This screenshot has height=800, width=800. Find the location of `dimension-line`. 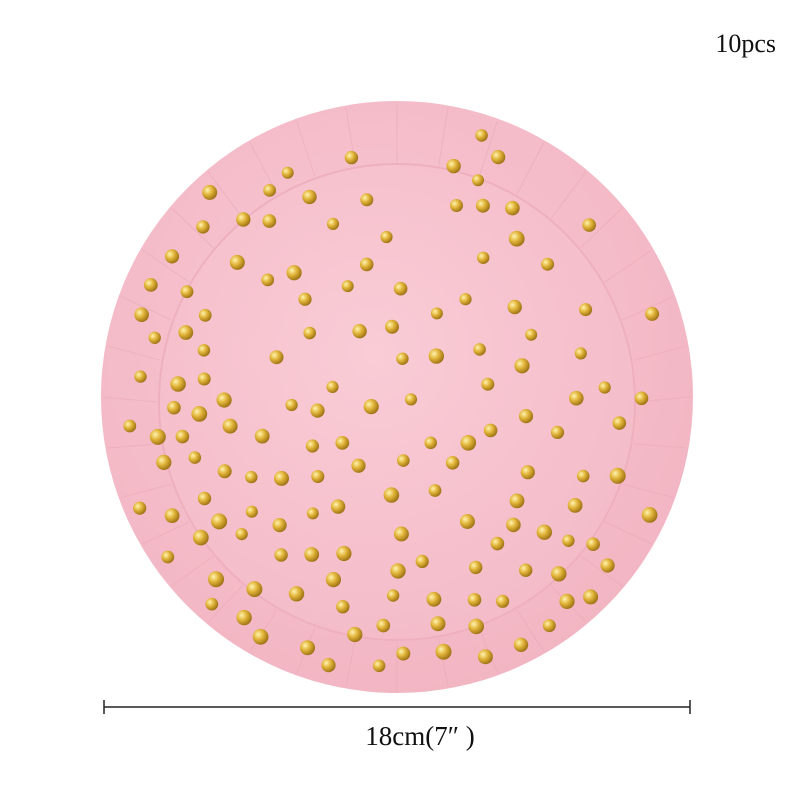

dimension-line is located at coordinates (397, 707).